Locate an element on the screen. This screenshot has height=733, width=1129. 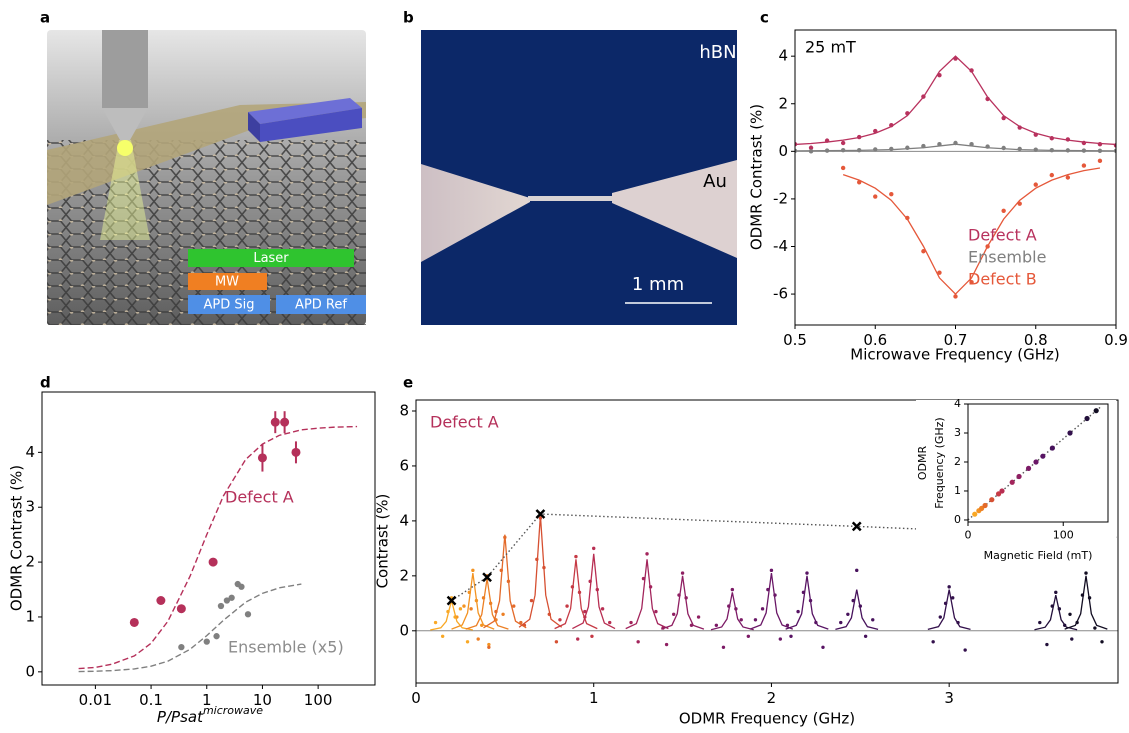
x-axis-label: ODMR Frequency (GHz) is located at coordinates (767, 719).